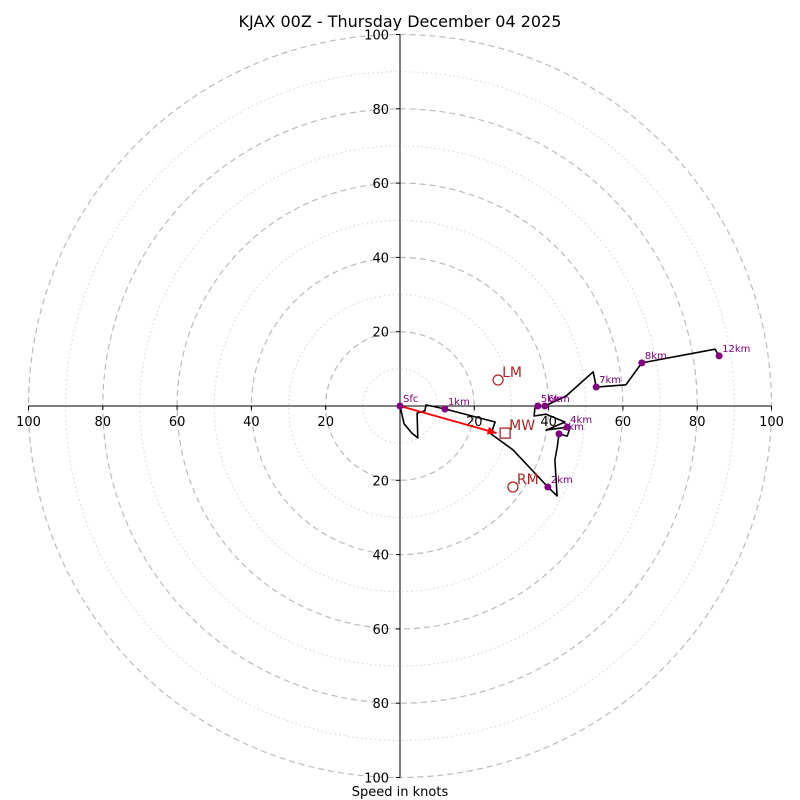 Image resolution: width=800 pixels, height=800 pixels. I want to click on height-marker-12km, so click(719, 356).